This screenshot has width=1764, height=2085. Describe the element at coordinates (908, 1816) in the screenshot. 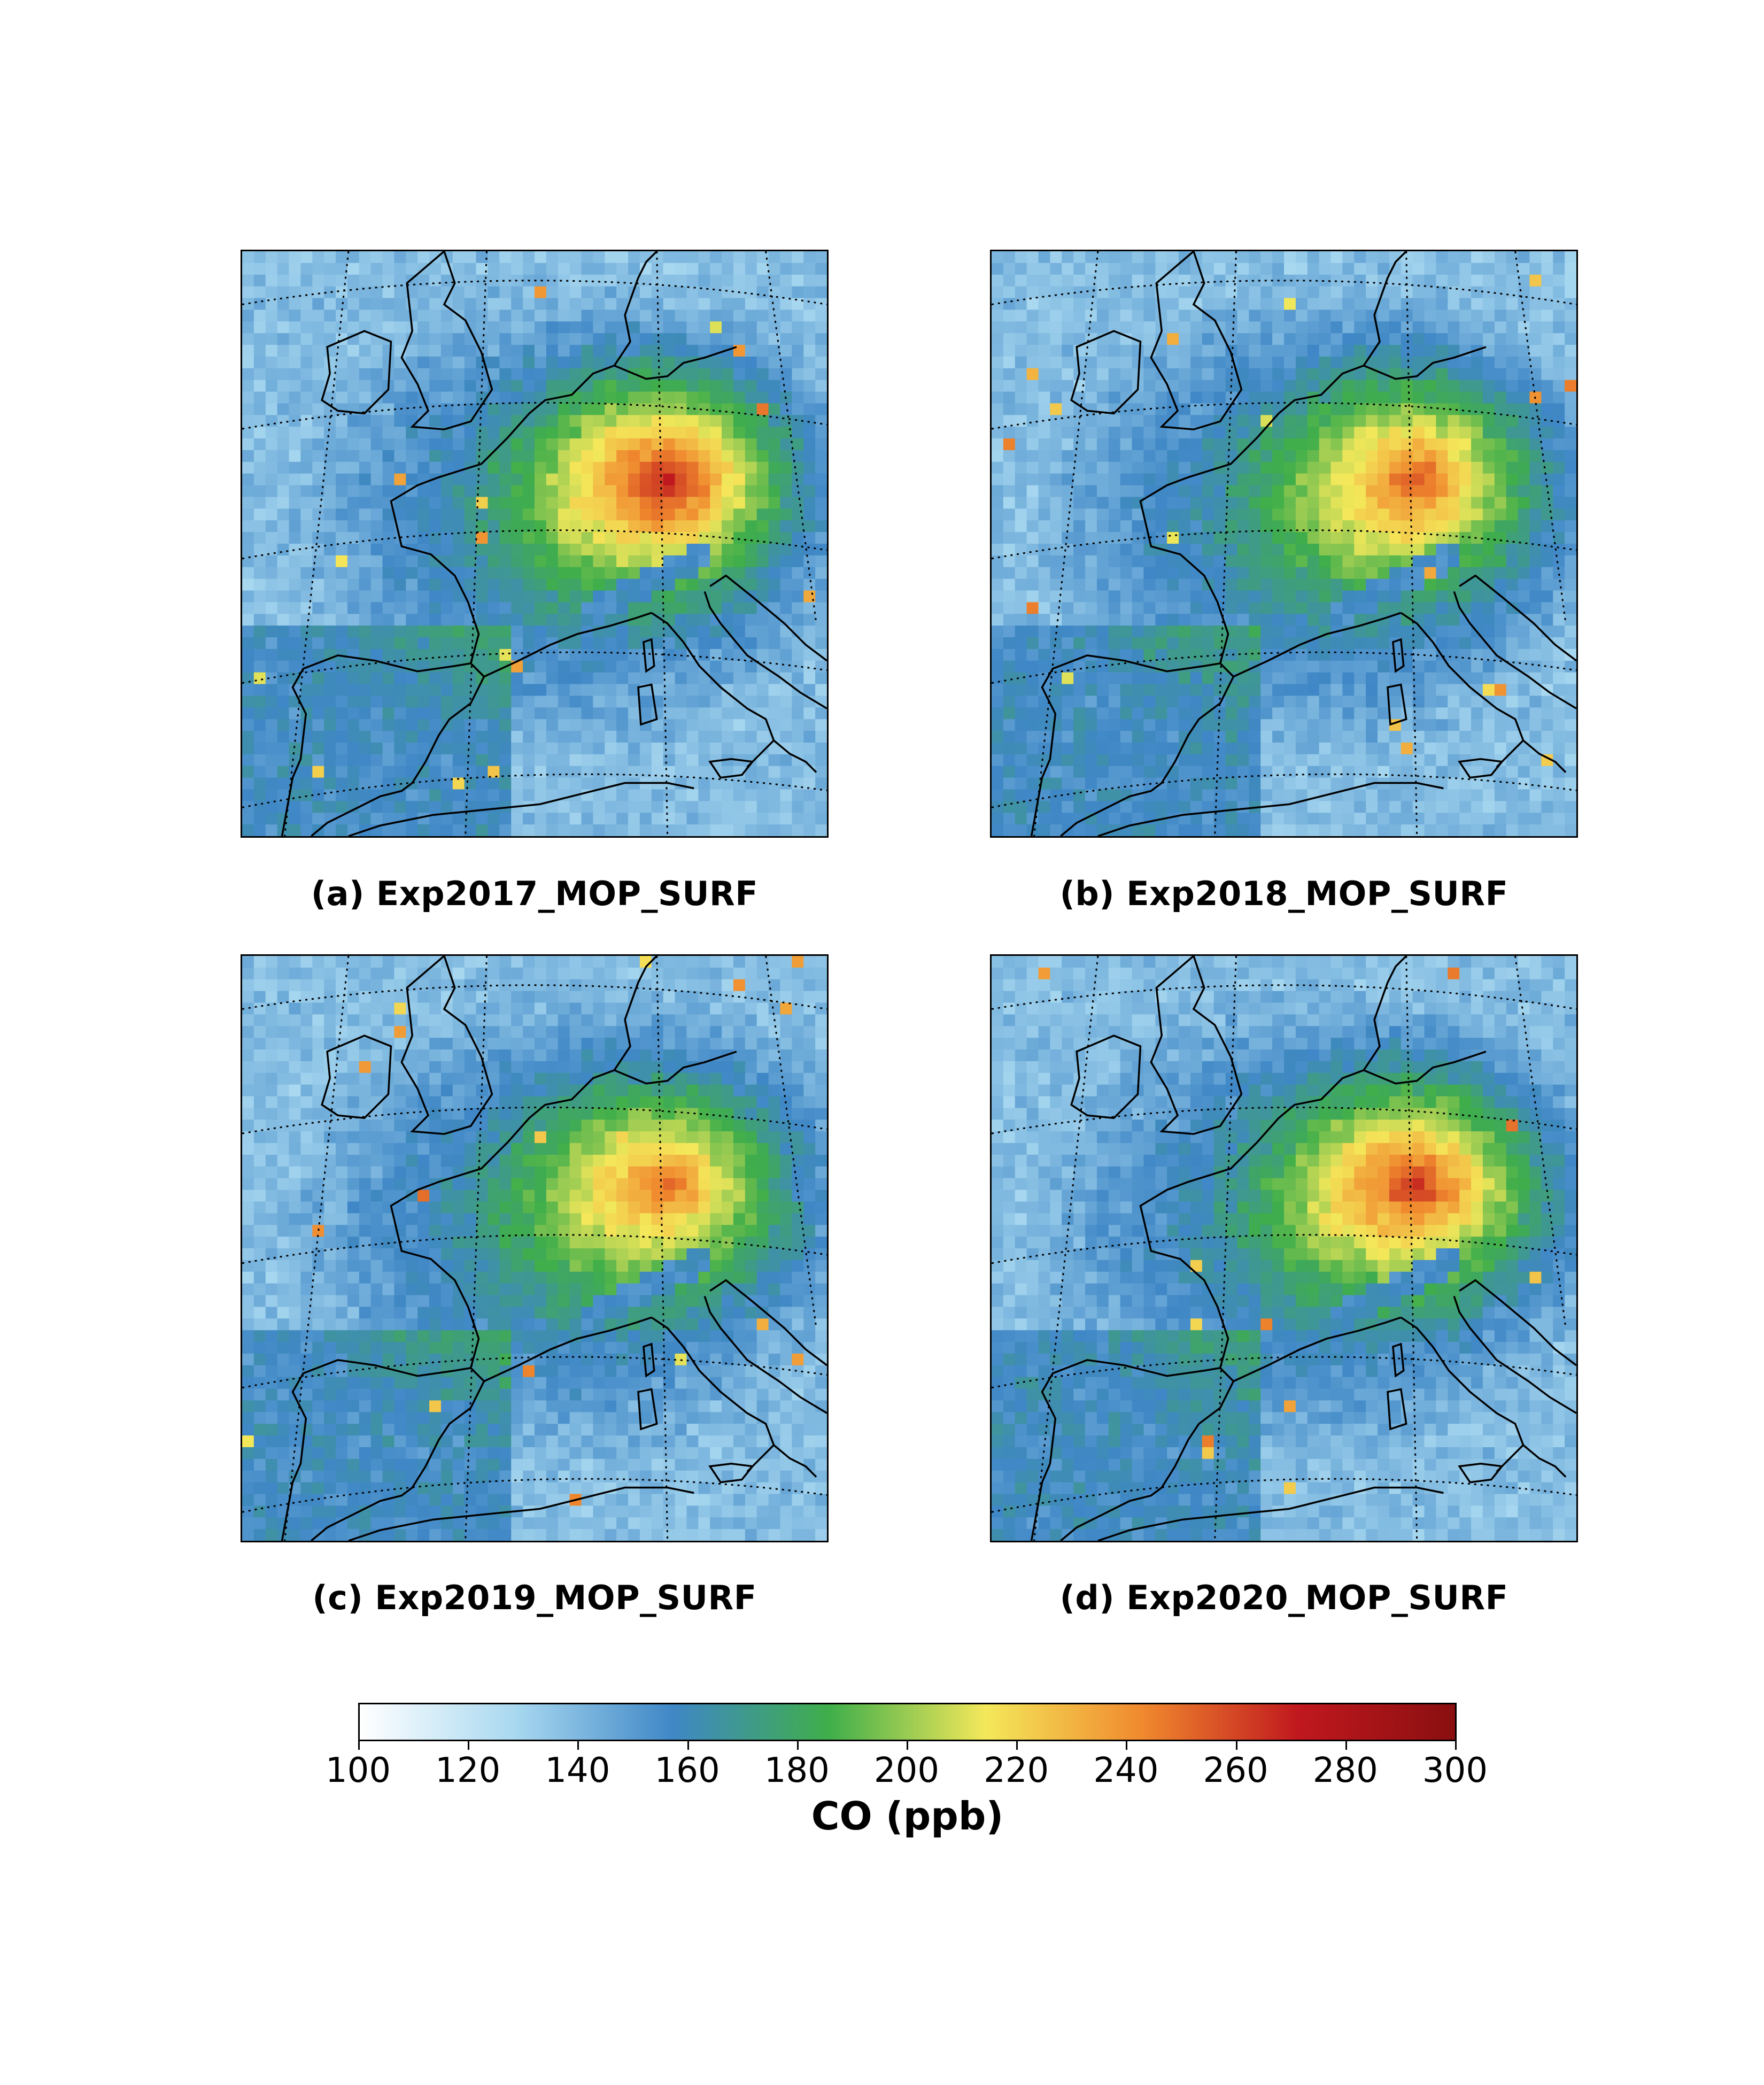

I see `colorbar-label: CO (ppb)` at that location.